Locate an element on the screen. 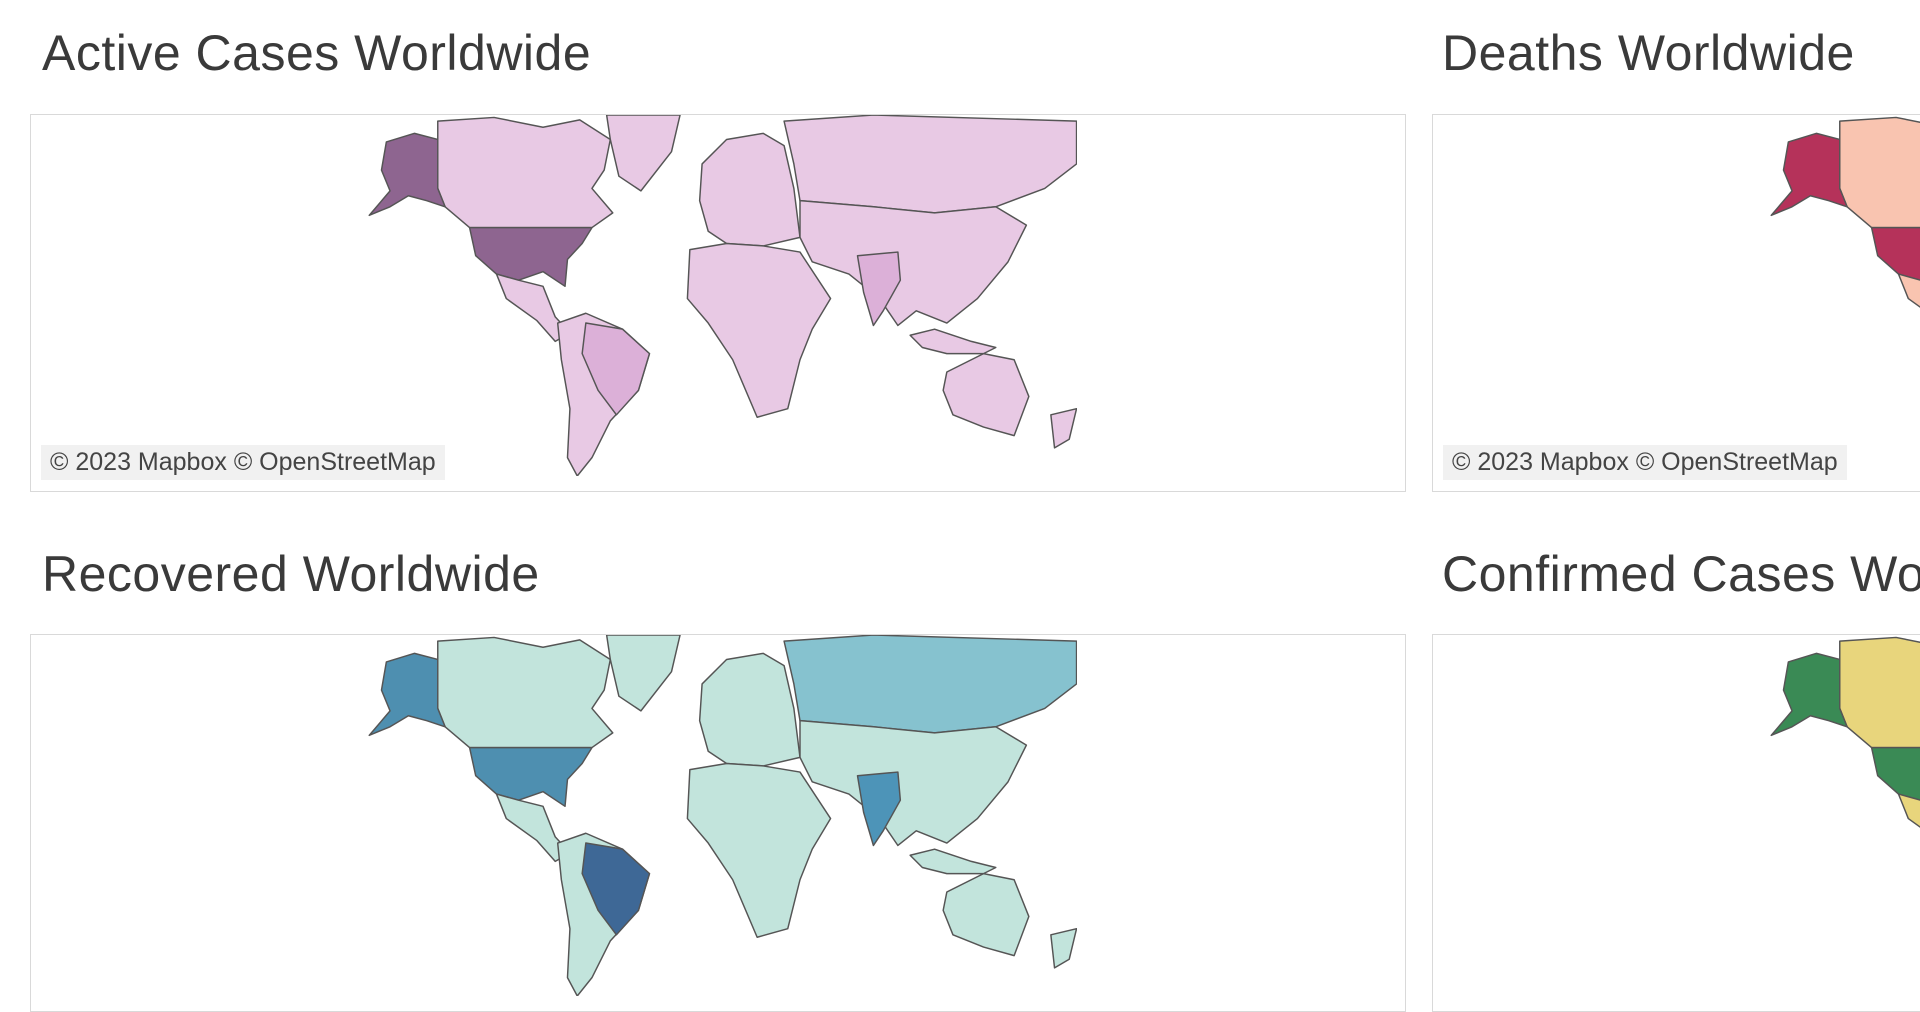  map-panel is located at coordinates (1676, 823).